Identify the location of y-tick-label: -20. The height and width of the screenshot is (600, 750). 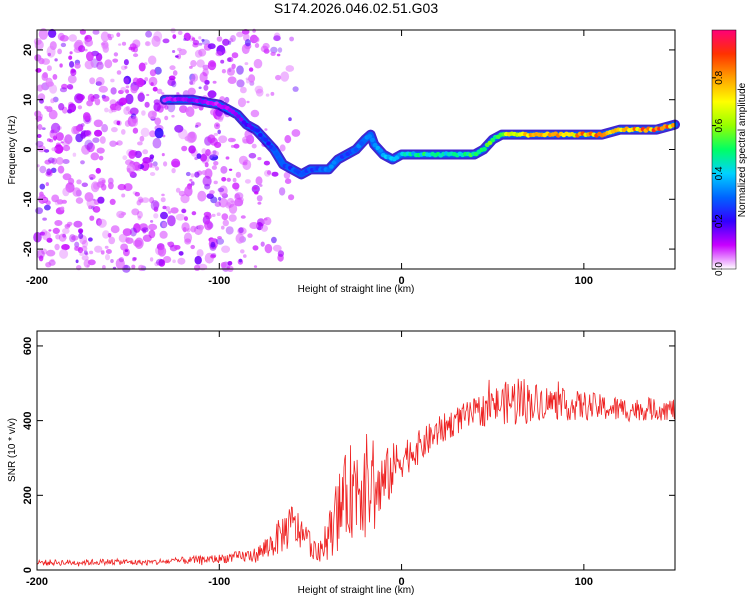
(28, 249).